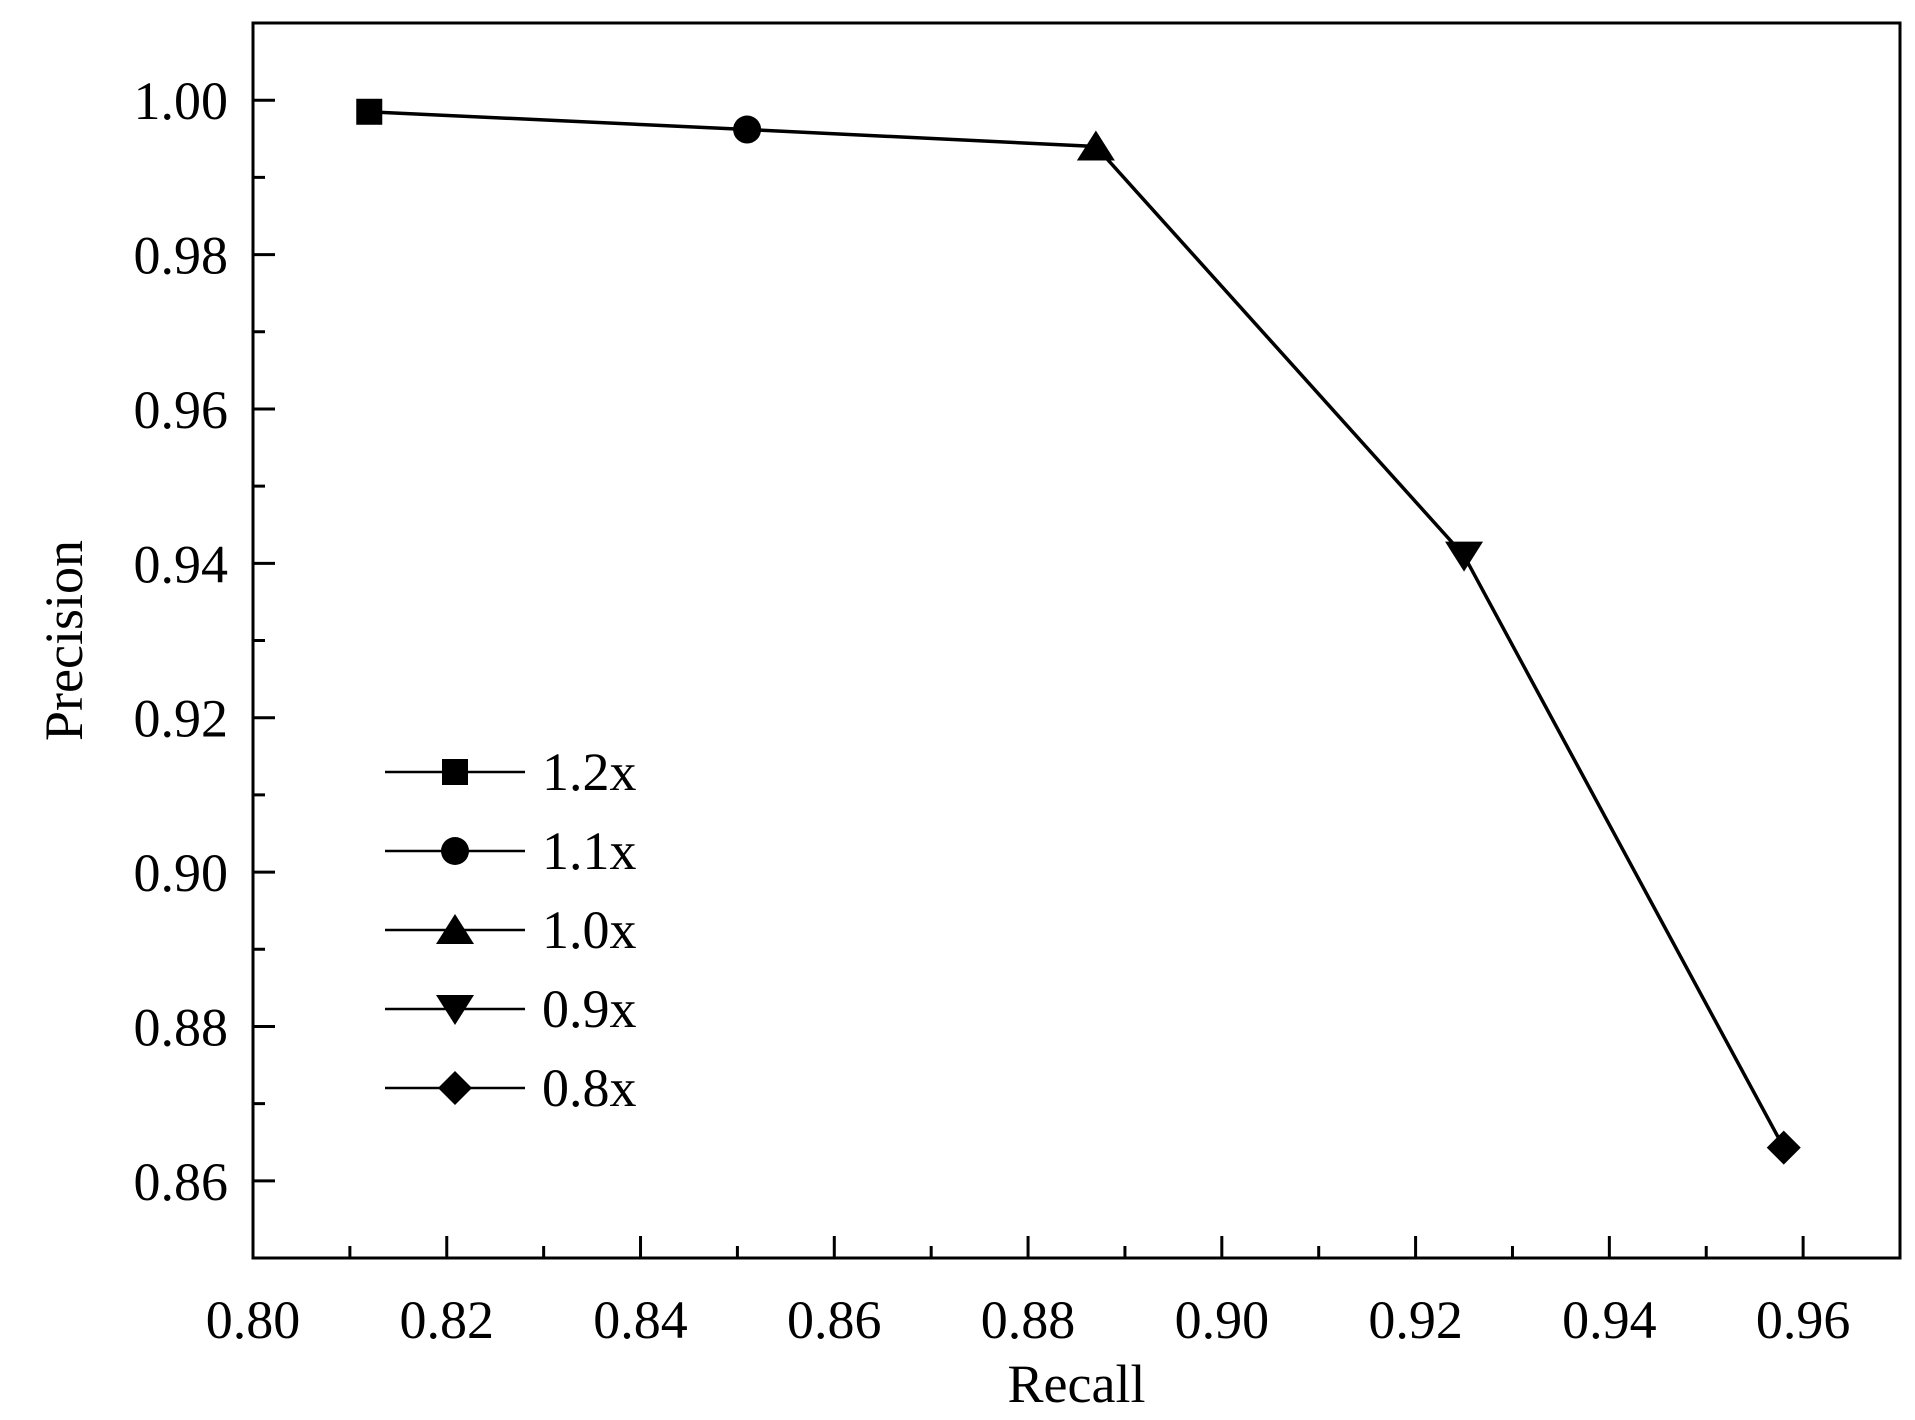  Describe the element at coordinates (64, 640) in the screenshot. I see `y-axis-title: Precision` at that location.